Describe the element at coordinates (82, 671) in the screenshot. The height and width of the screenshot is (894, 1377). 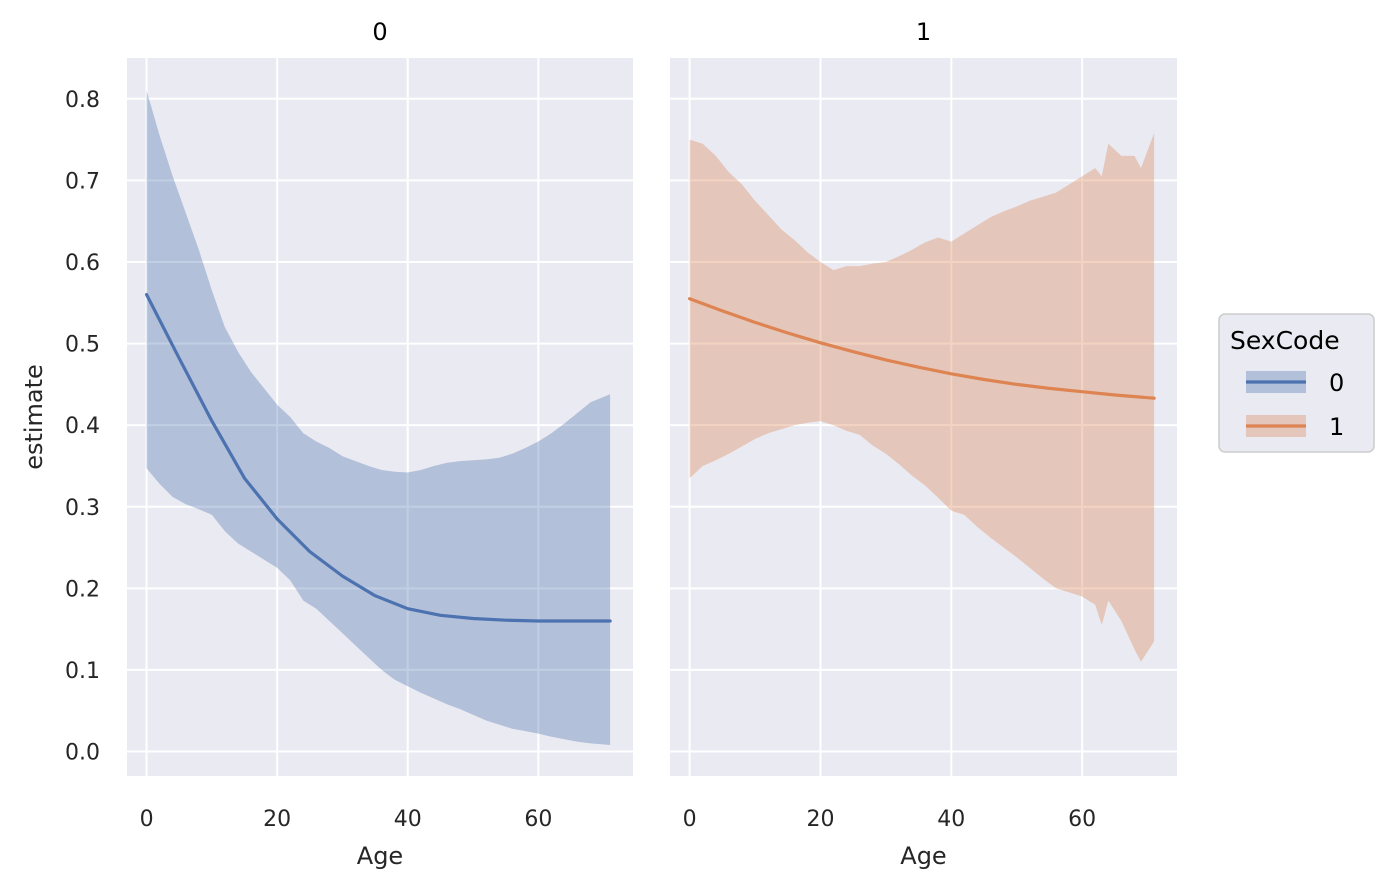
I see `y-tick-label: 0.1` at that location.